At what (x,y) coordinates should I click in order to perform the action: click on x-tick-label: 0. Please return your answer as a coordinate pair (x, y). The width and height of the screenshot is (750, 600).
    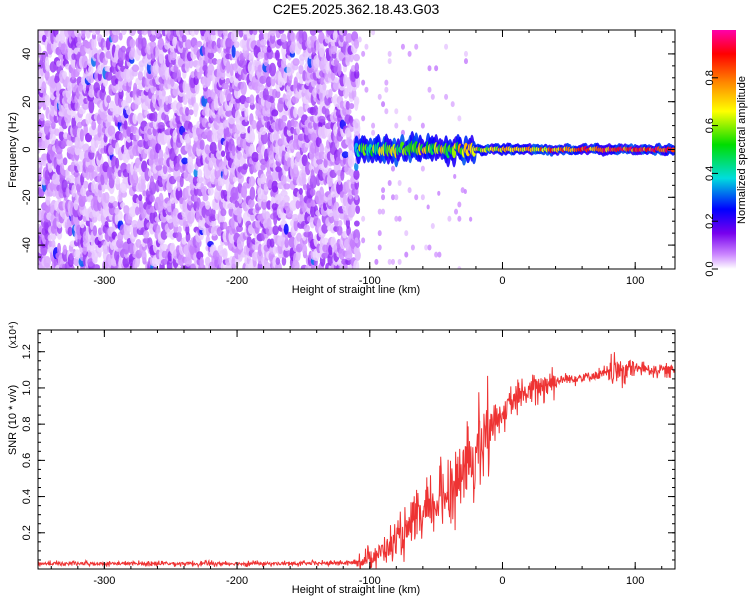
    Looking at the image, I should click on (502, 581).